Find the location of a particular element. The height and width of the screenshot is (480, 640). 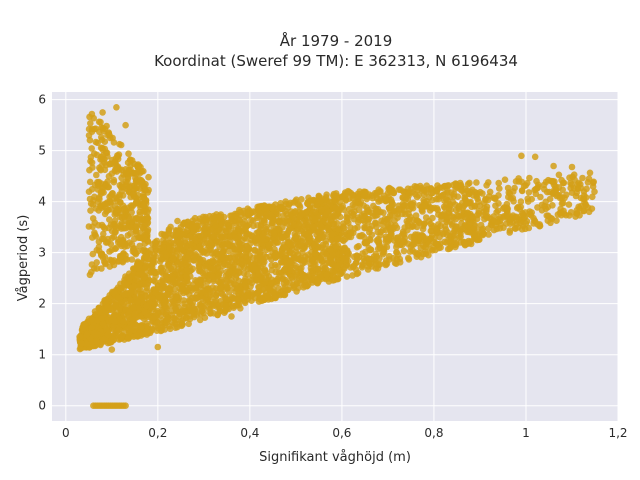

y-tick-label: 1 is located at coordinates (42, 355).